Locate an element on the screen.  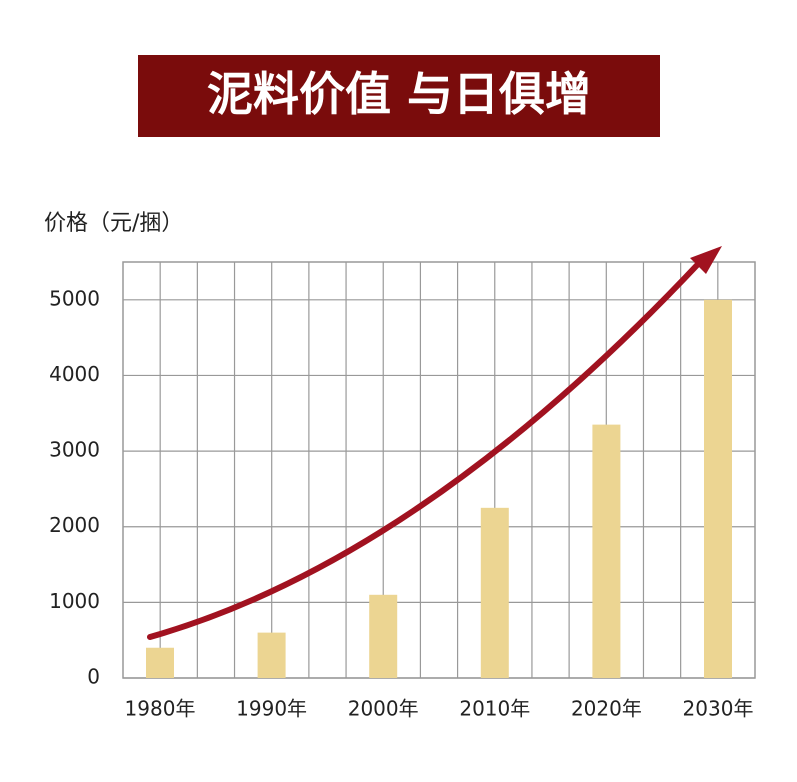
y-tick-label: 2000 is located at coordinates (74, 525).